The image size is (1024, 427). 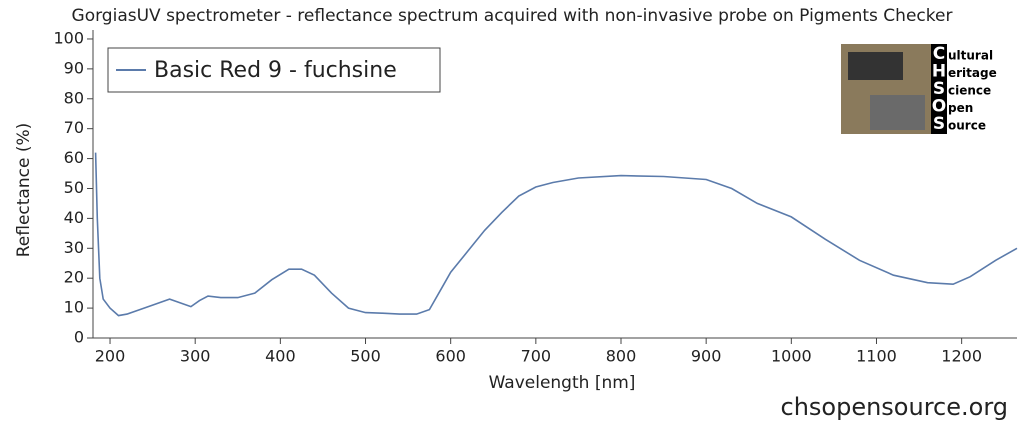 What do you see at coordinates (897, 112) in the screenshot?
I see `logo-checker` at bounding box center [897, 112].